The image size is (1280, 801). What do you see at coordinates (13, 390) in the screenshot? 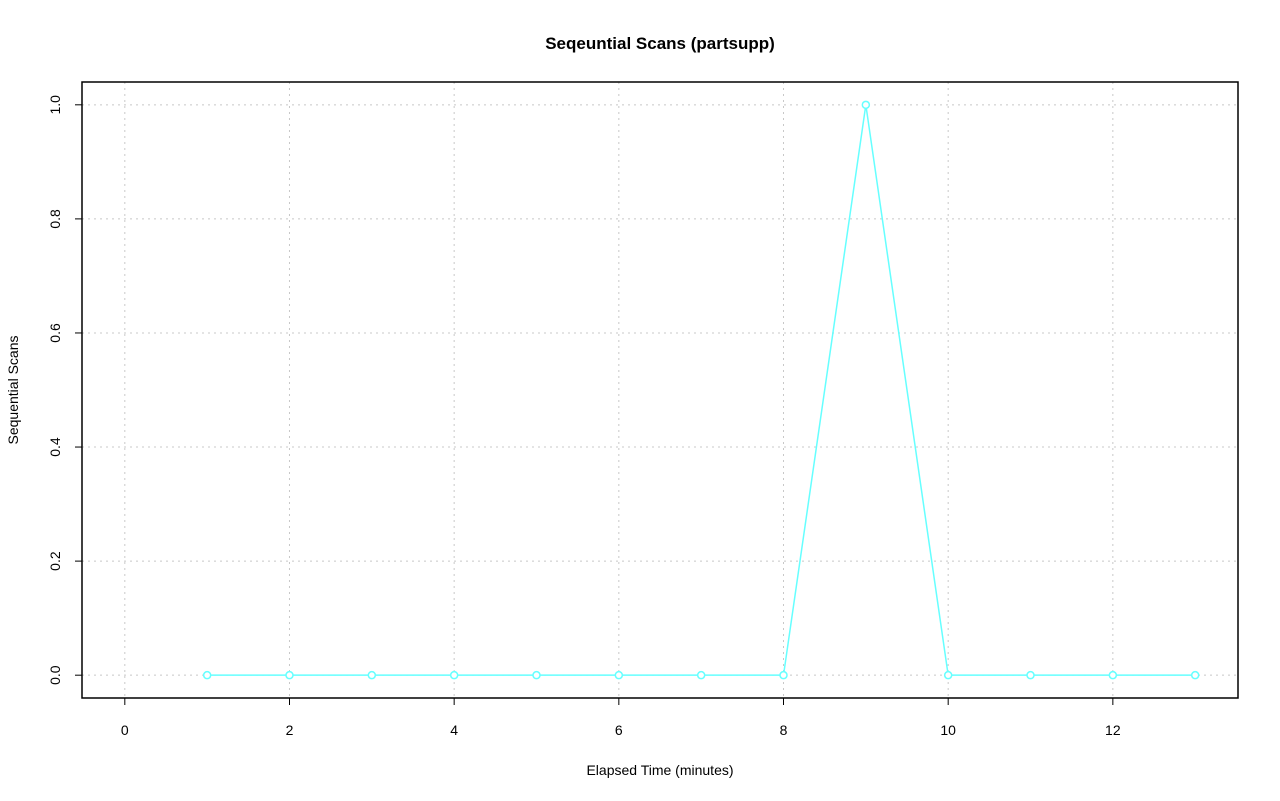
I see `y-axis-label: Sequential Scans` at bounding box center [13, 390].